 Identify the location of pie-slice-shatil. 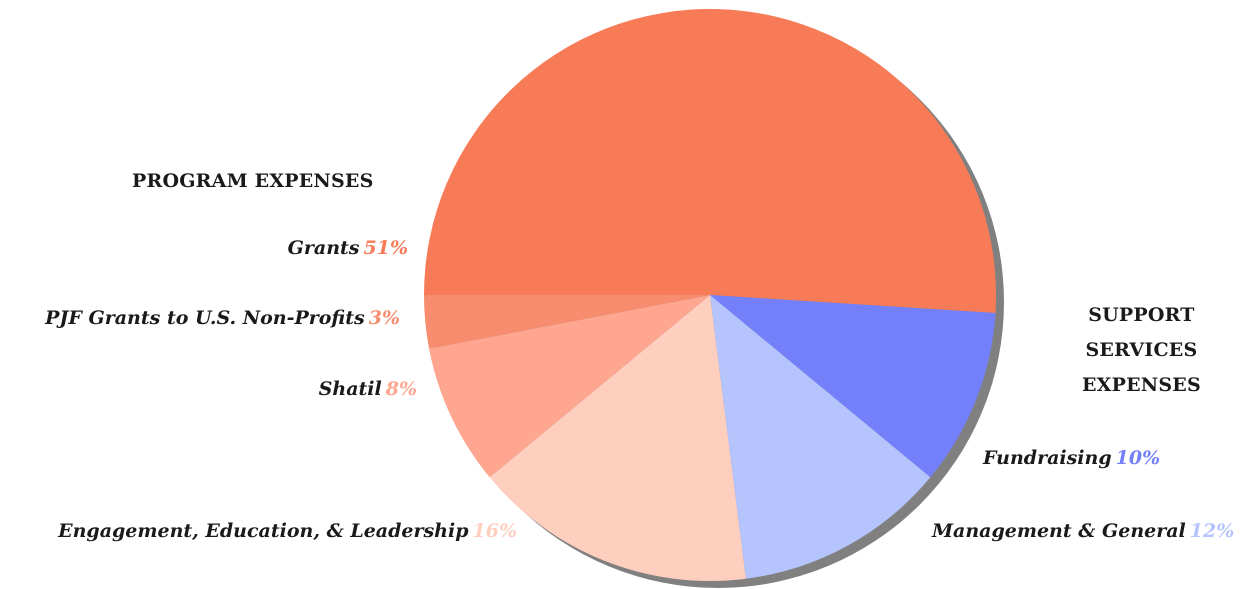
(569, 386).